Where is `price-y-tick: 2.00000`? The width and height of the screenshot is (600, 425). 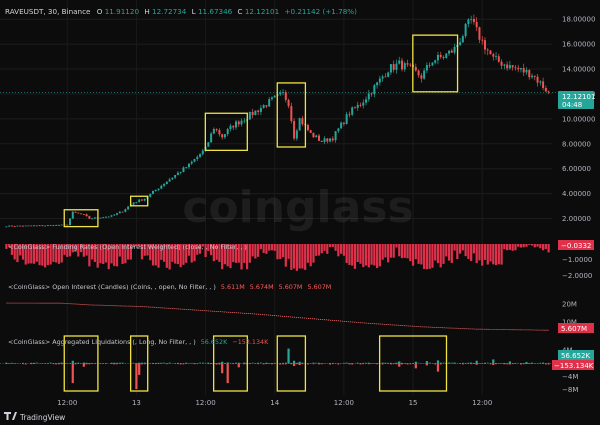
price-y-tick: 2.00000 is located at coordinates (576, 219).